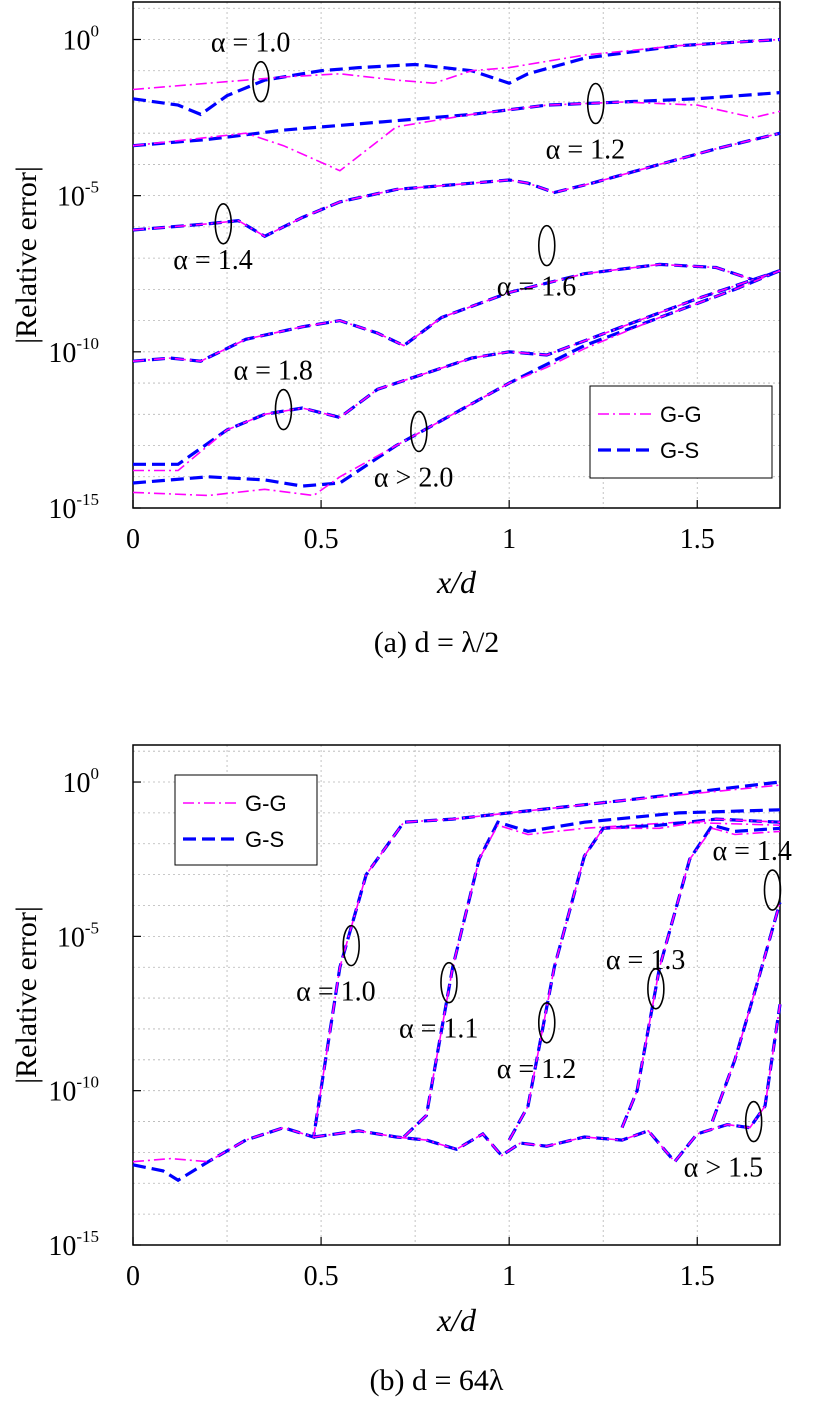 This screenshot has height=1405, width=827. What do you see at coordinates (413, 477) in the screenshot?
I see `annotation-label: α > 2.0` at bounding box center [413, 477].